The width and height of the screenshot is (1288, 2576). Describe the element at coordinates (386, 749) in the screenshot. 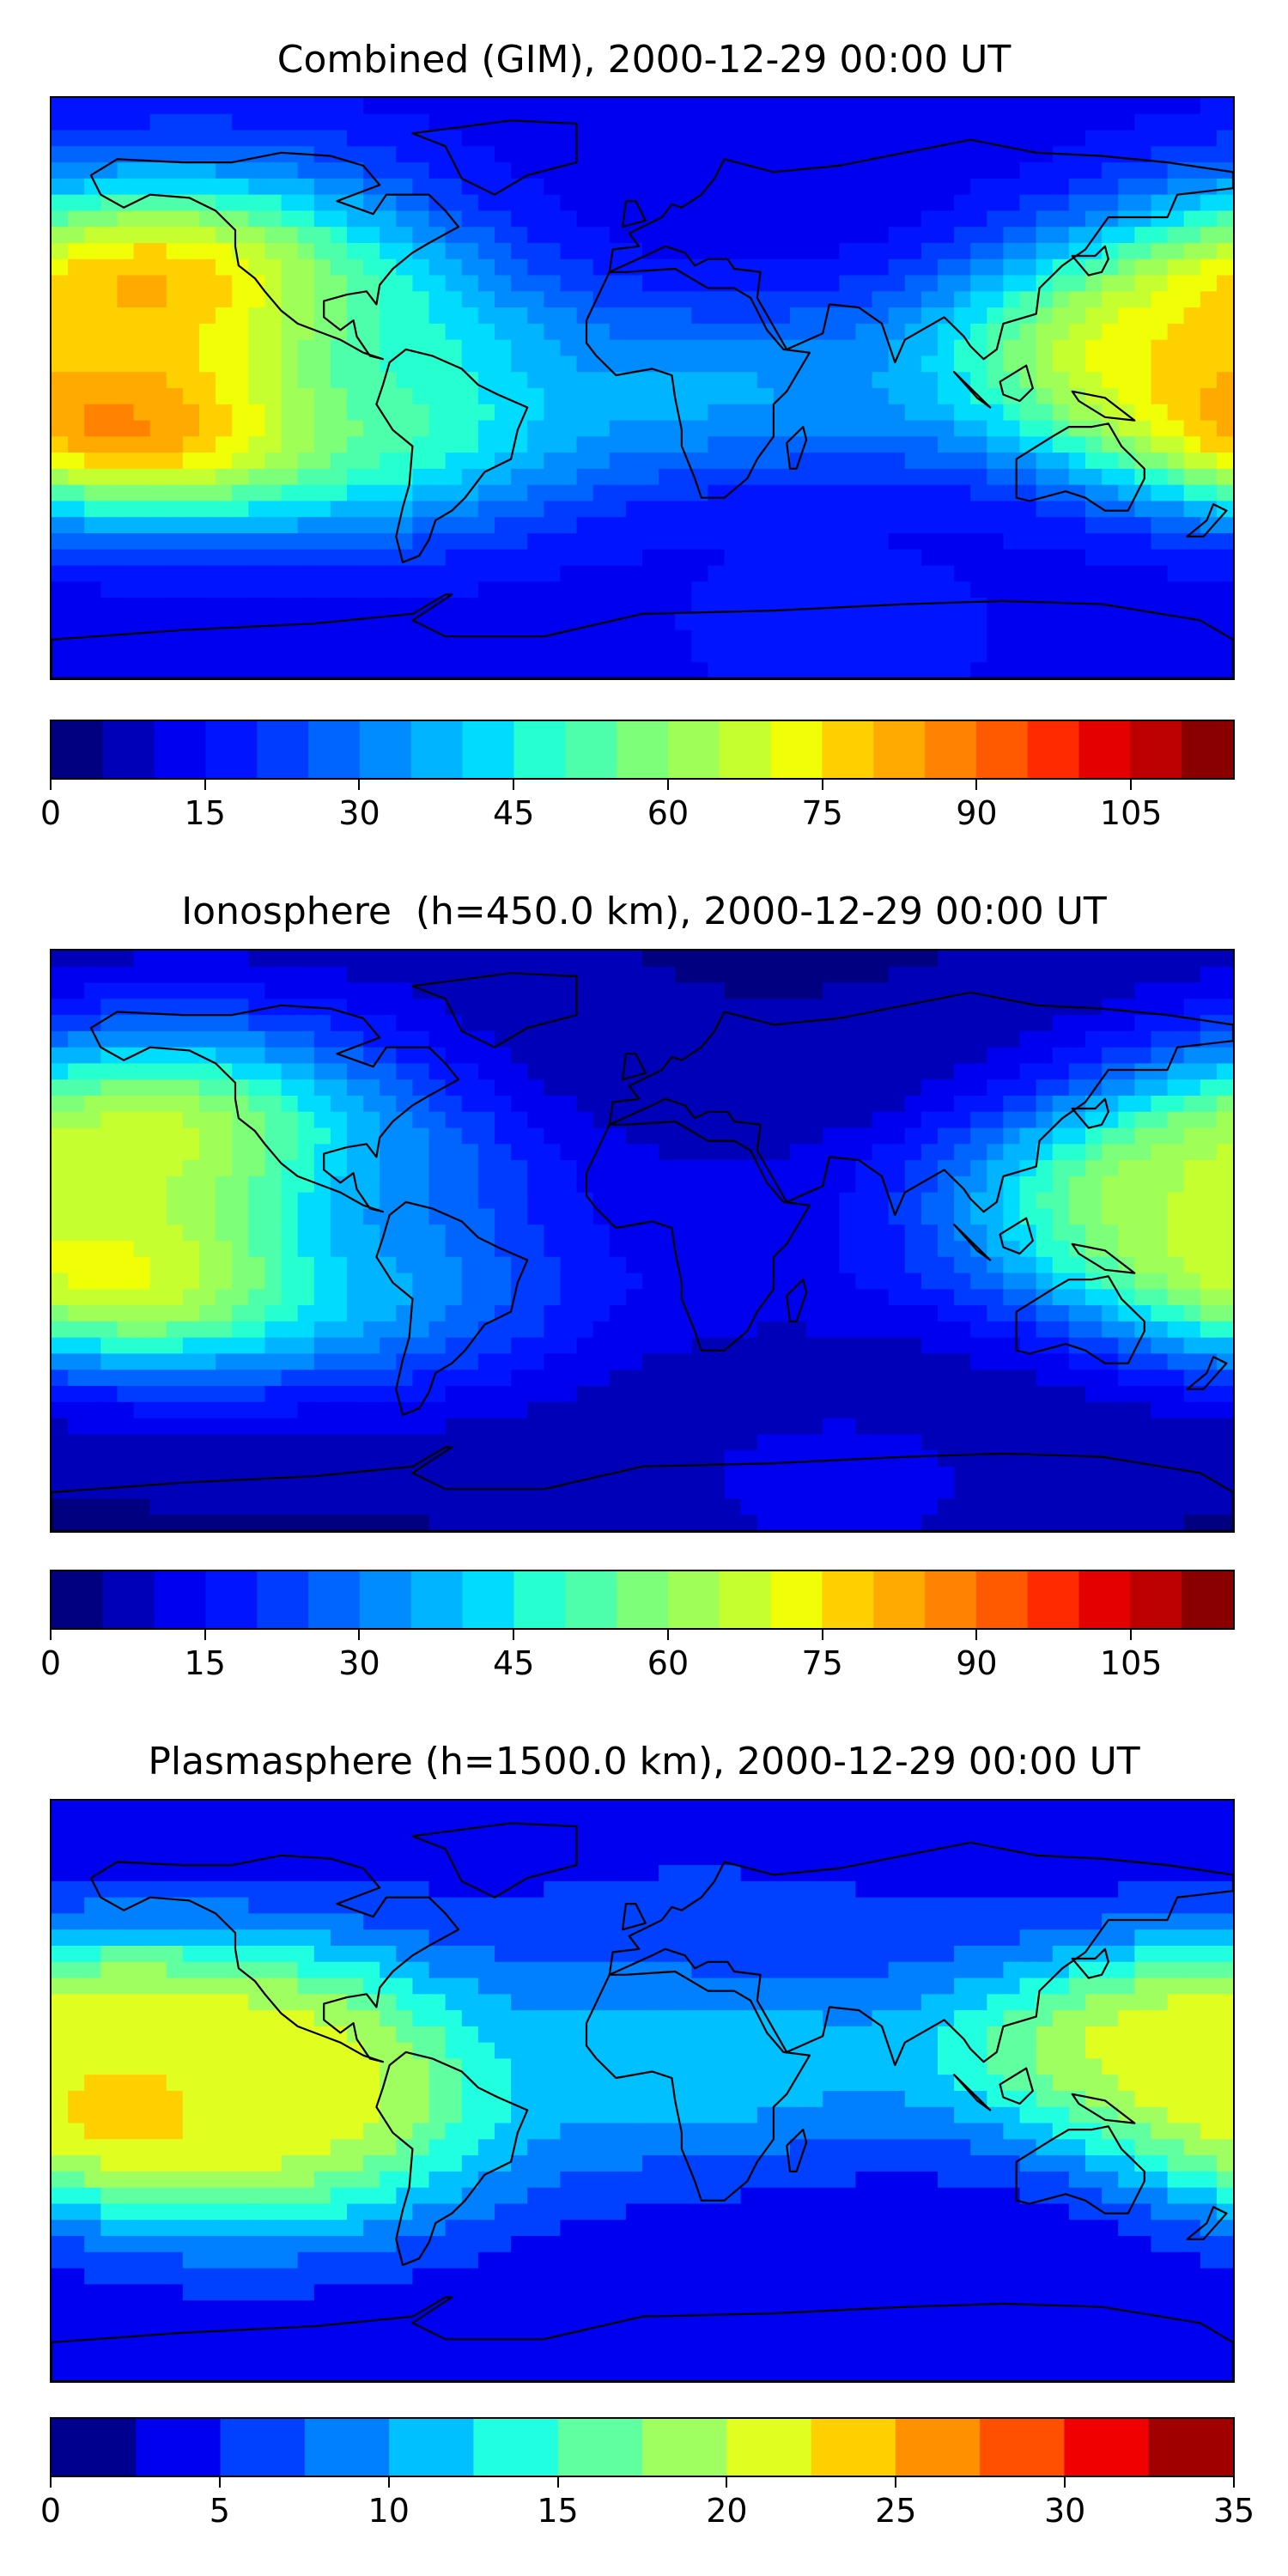

I see `colorbar-swatch` at that location.